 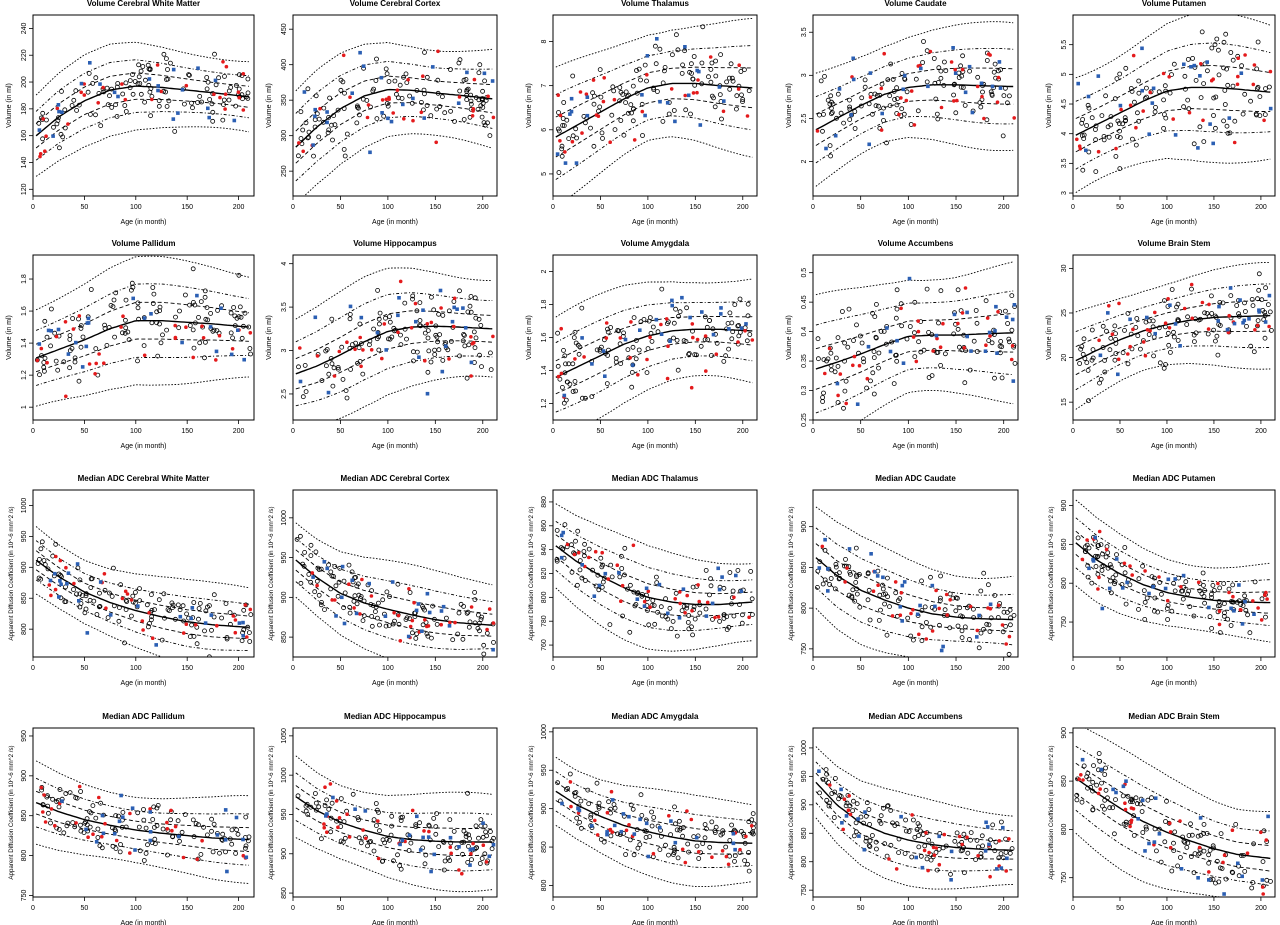 What do you see at coordinates (284, 736) in the screenshot?
I see `y-tick-label: 1050` at bounding box center [284, 736].